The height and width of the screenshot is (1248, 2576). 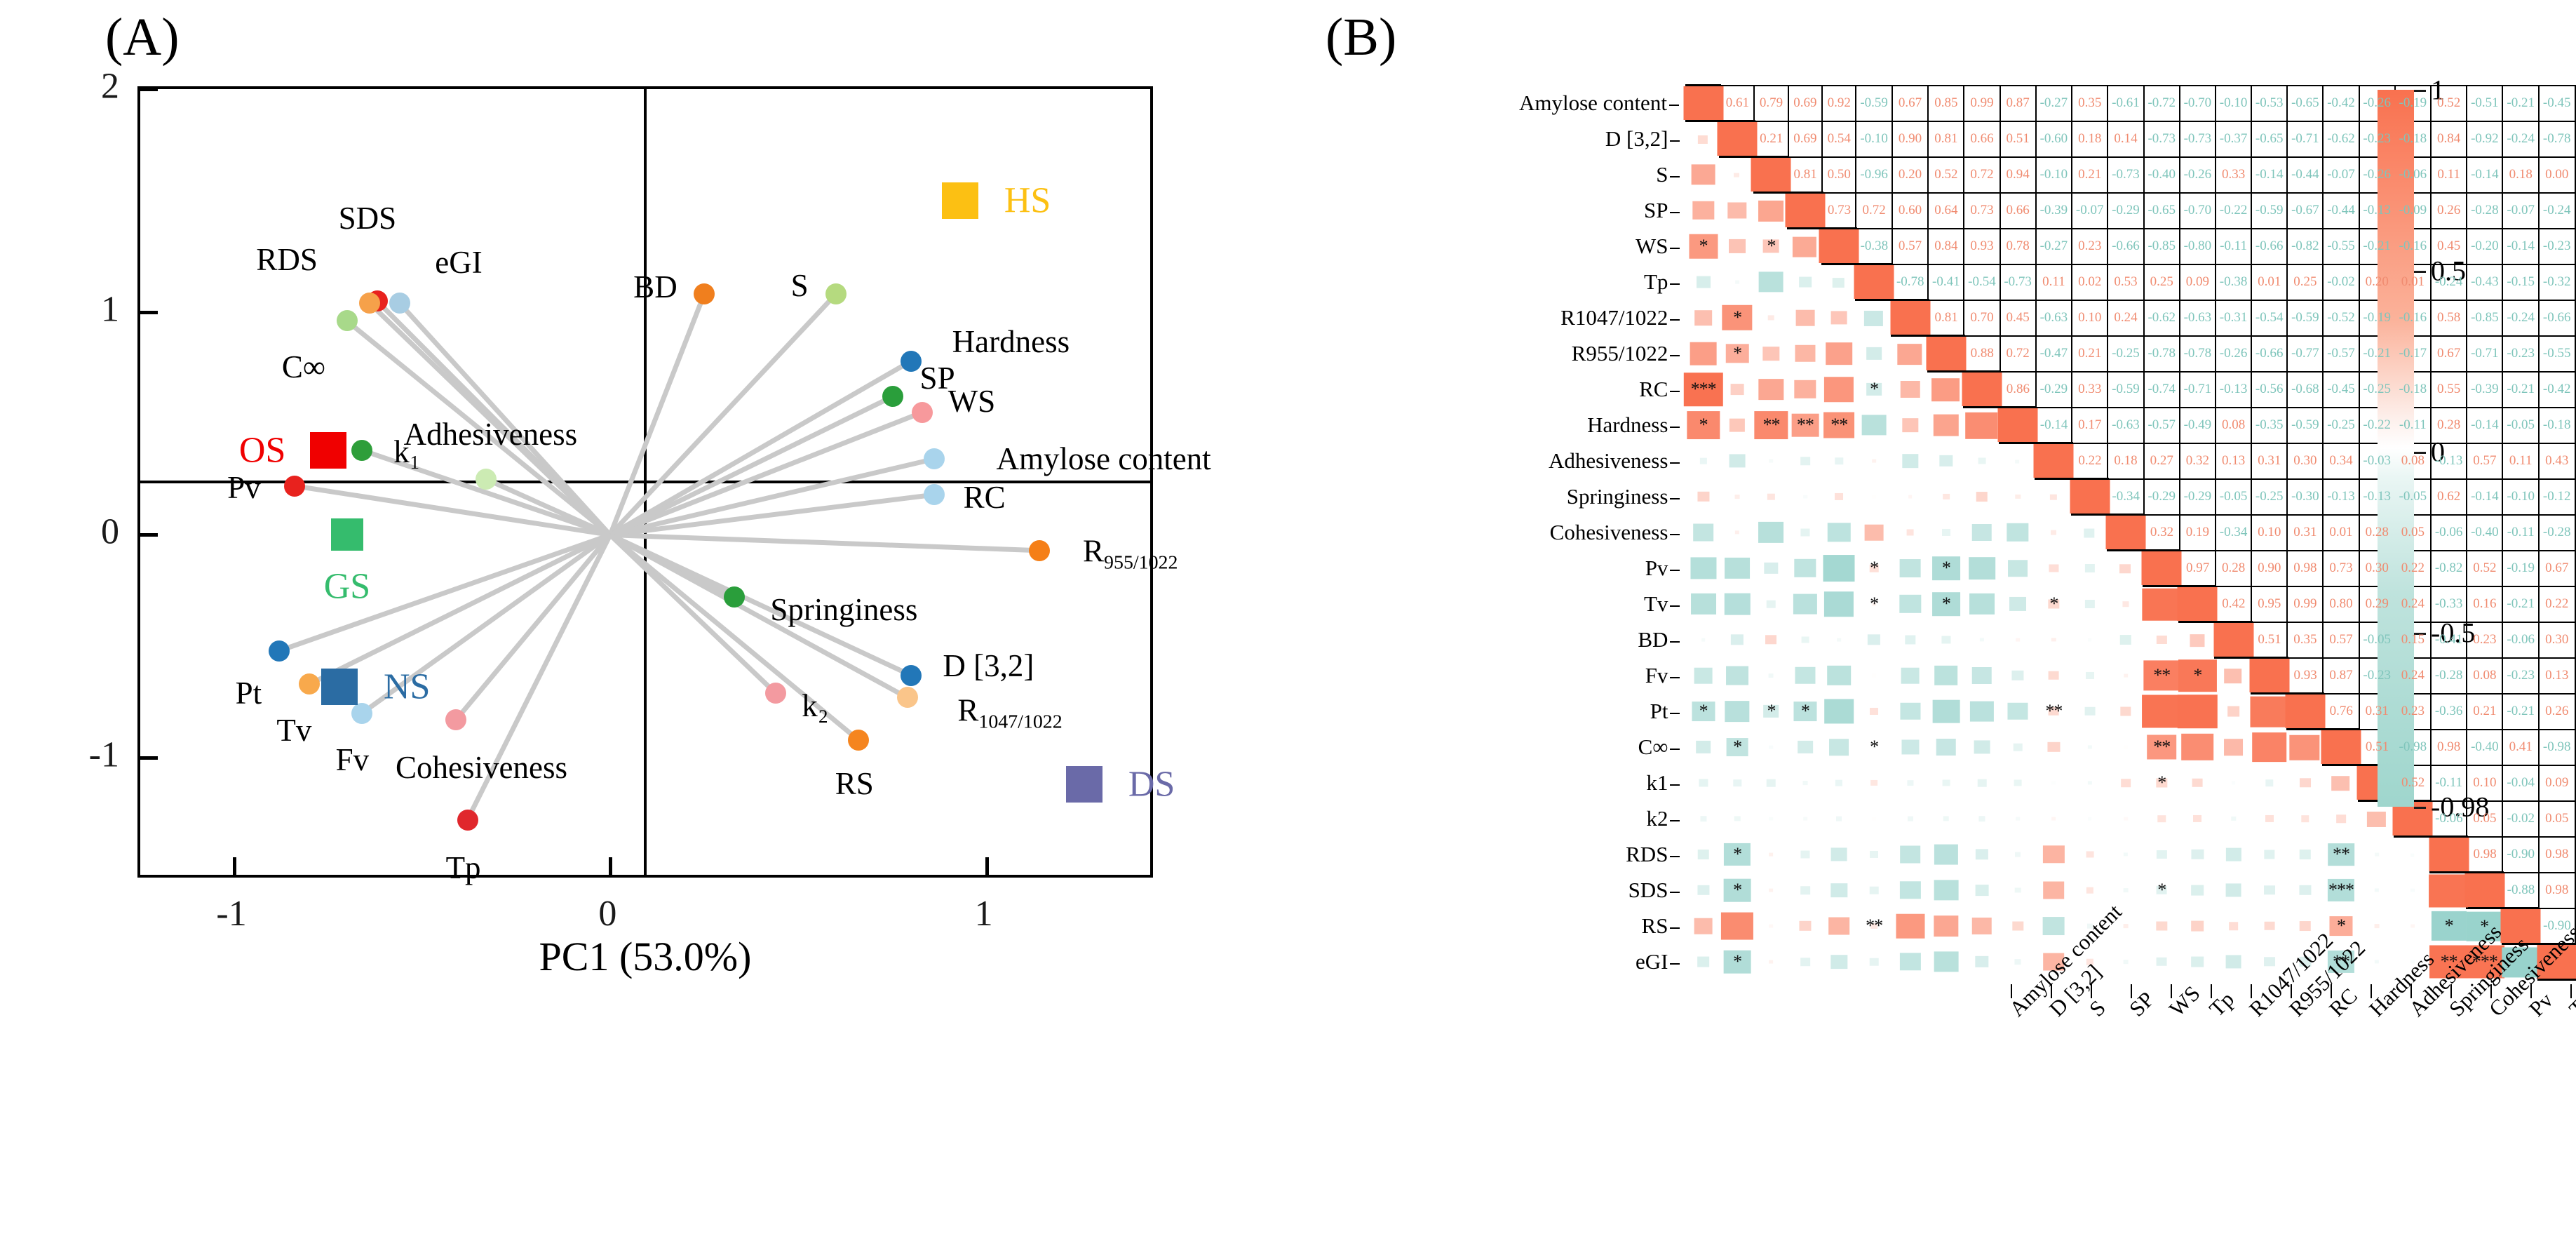 I want to click on correlation-value: 0.87, so click(x=2341, y=675).